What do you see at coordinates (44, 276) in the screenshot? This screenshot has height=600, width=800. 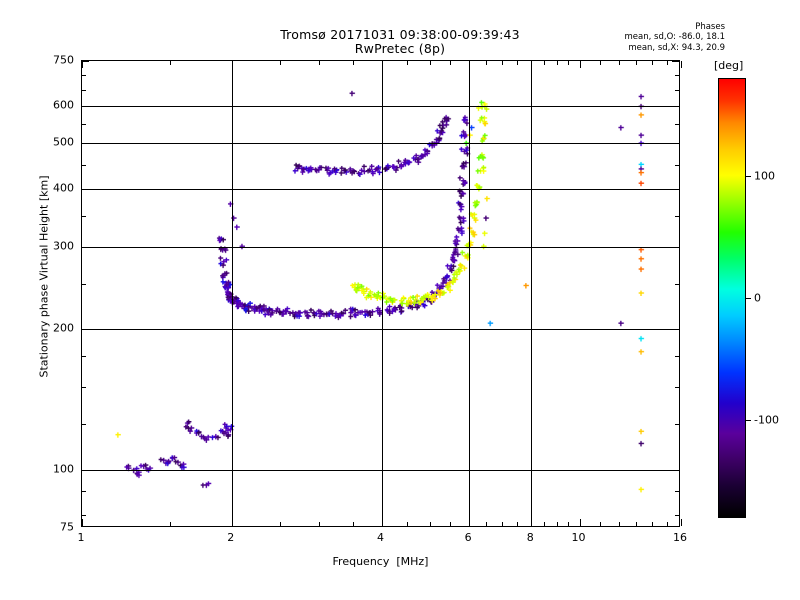 I see `y-axis-title: Stationary phase Virtual Height [km]` at bounding box center [44, 276].